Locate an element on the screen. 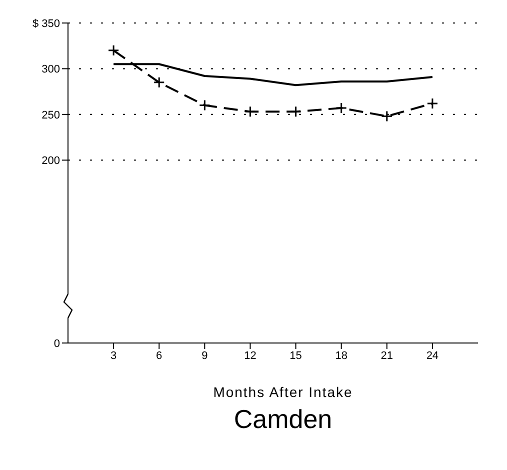 The image size is (507, 470). x-tick-label: 3 is located at coordinates (113, 356).